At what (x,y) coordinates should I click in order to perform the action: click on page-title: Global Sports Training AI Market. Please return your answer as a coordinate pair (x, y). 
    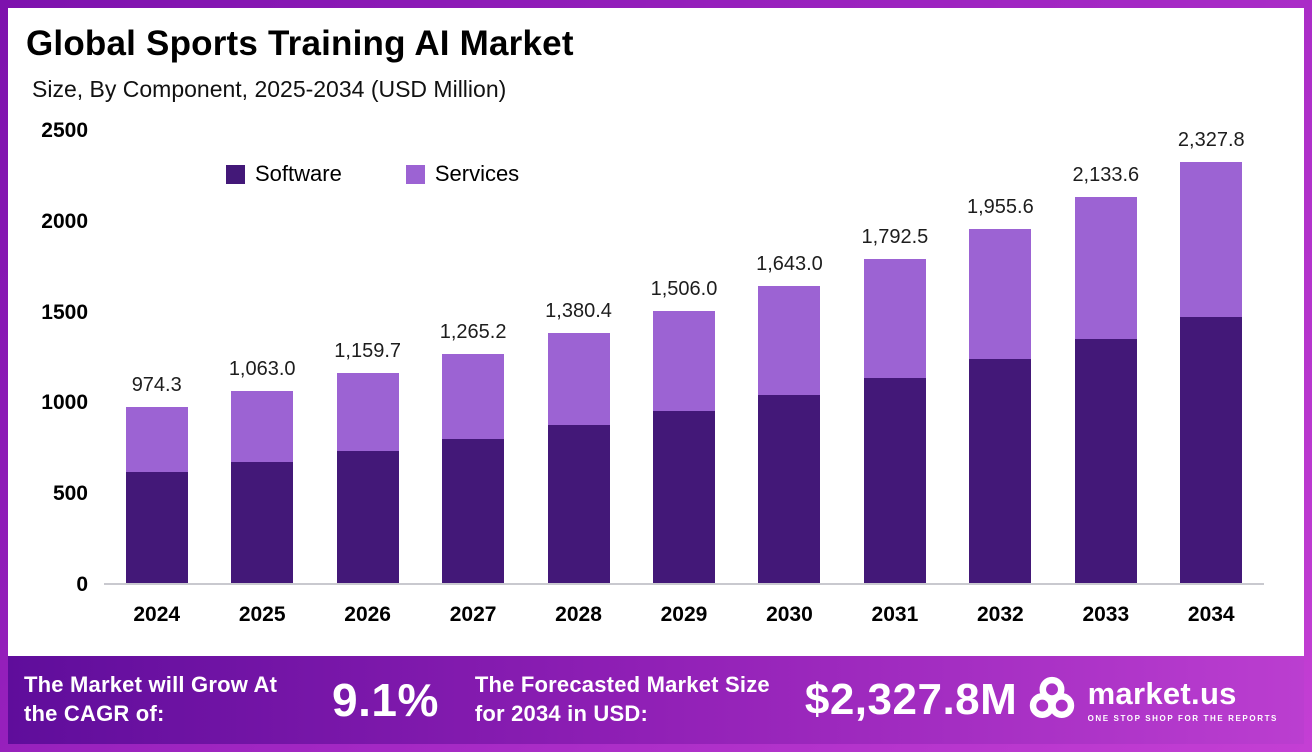
    Looking at the image, I should click on (300, 43).